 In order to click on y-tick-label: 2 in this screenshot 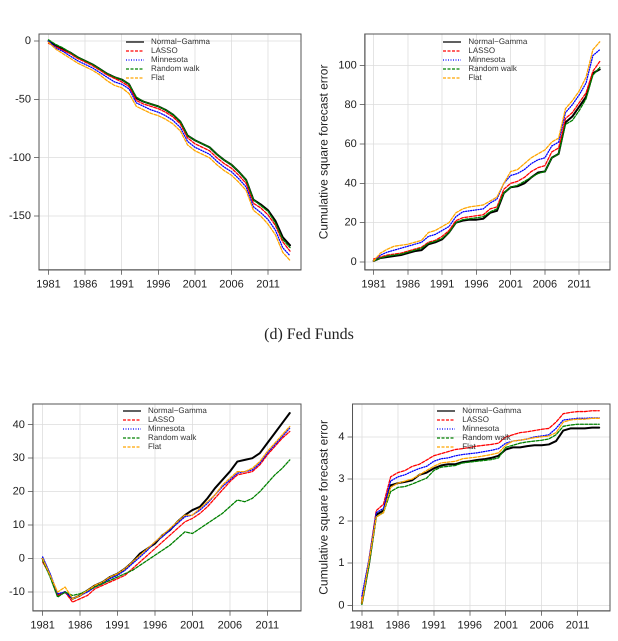, I will do `click(341, 521)`.